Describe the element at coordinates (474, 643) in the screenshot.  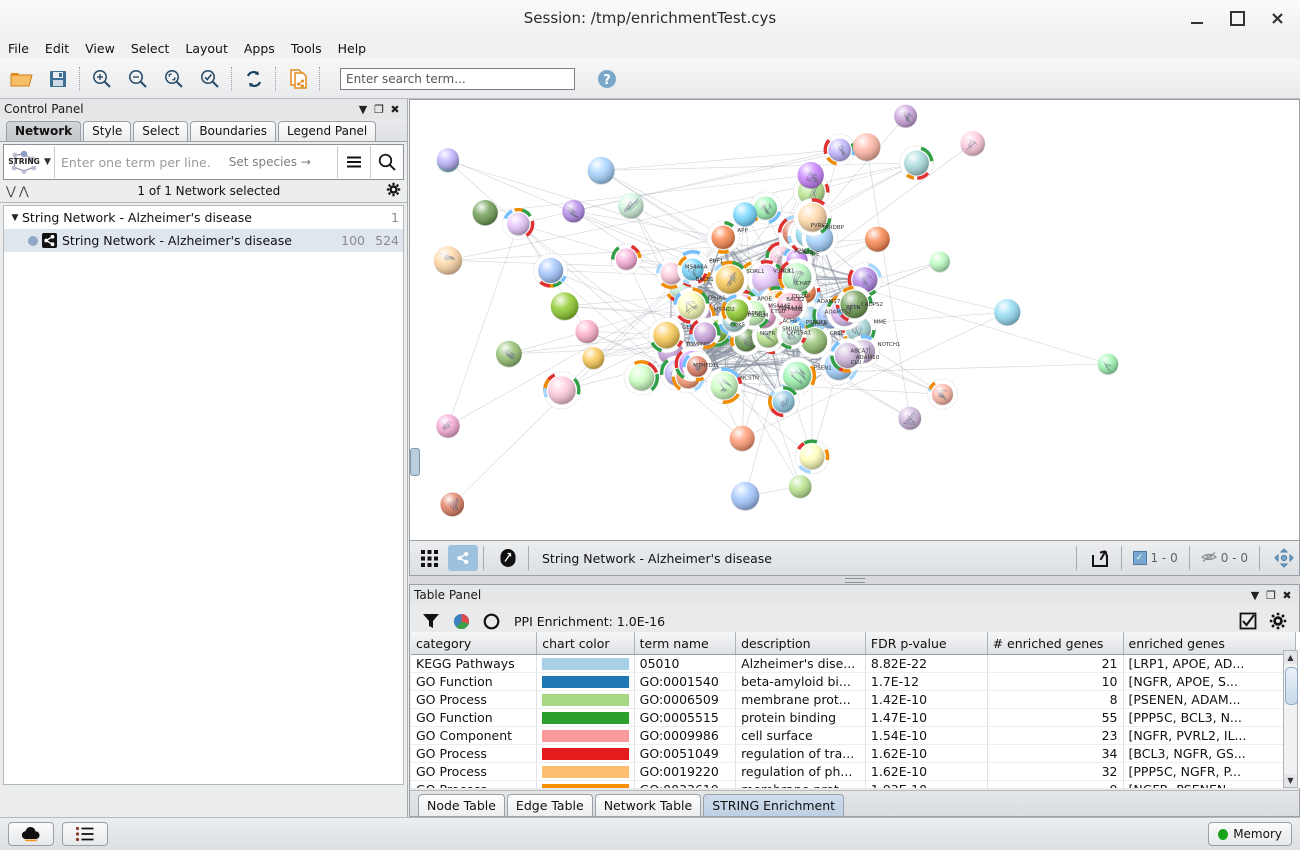
I see `col-category: category` at that location.